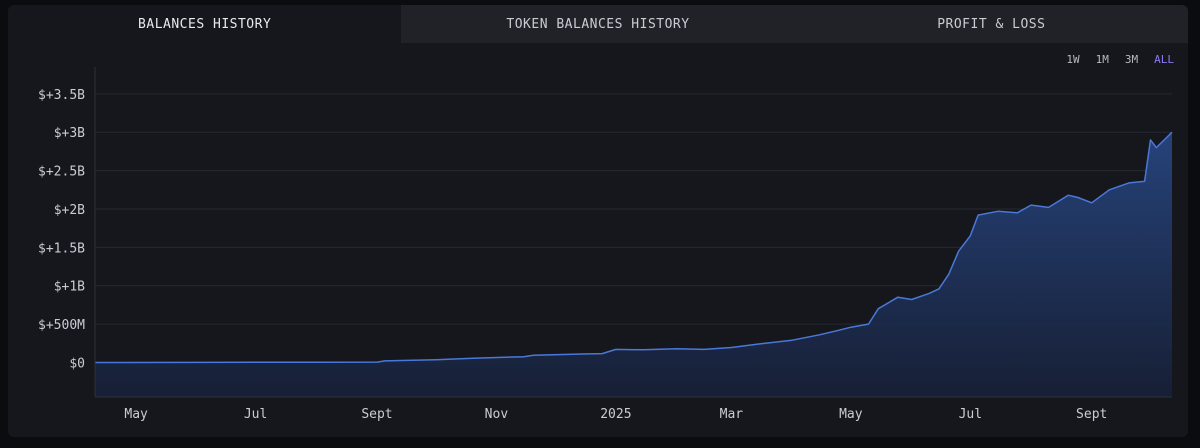 The width and height of the screenshot is (1200, 448). Describe the element at coordinates (205, 24) in the screenshot. I see `tab-balances-history: BALANCES HISTORY` at that location.